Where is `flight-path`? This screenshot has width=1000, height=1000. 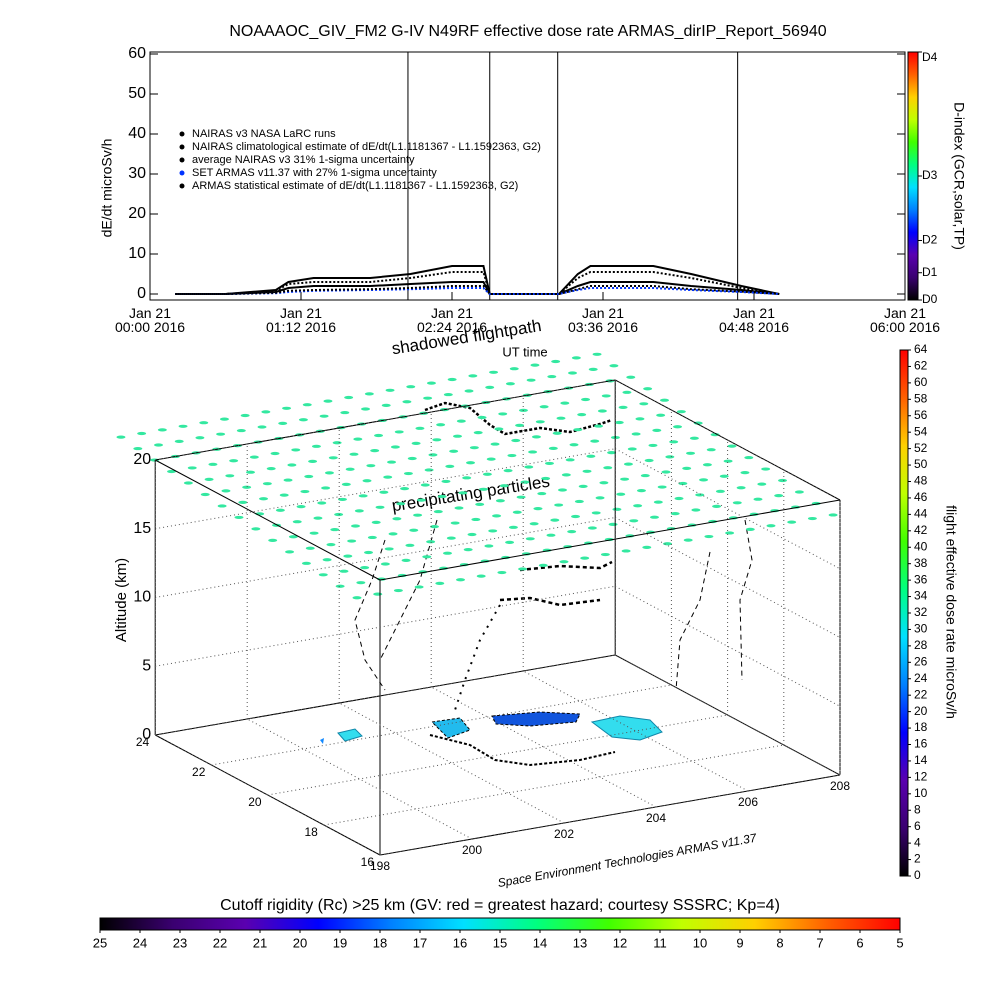
flight-path is located at coordinates (477, 657).